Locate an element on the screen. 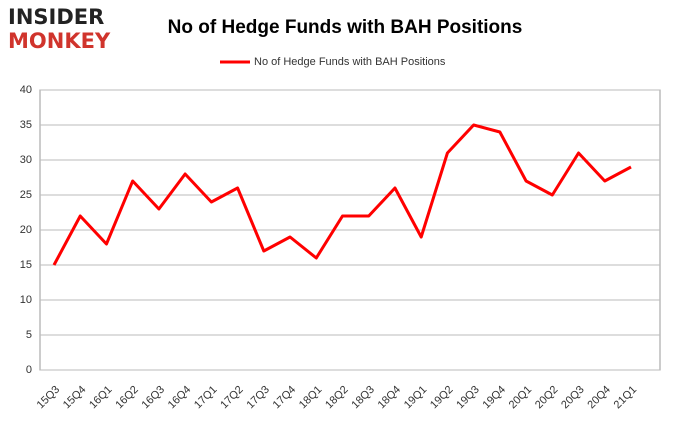  x-tick-label: 16Q4 is located at coordinates (180, 398).